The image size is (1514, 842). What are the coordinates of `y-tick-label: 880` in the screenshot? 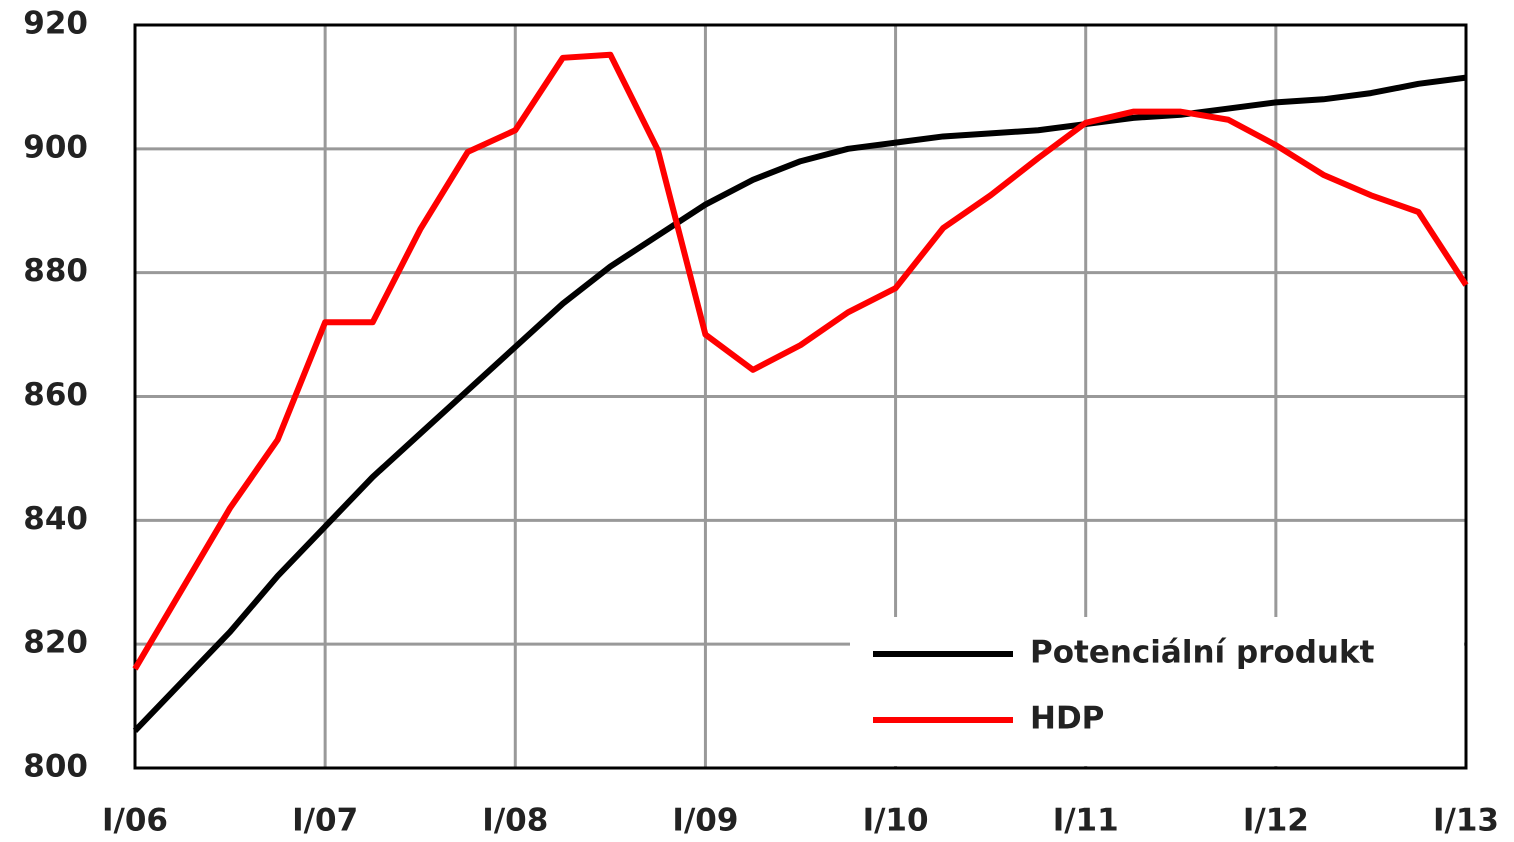 It's located at (55, 271).